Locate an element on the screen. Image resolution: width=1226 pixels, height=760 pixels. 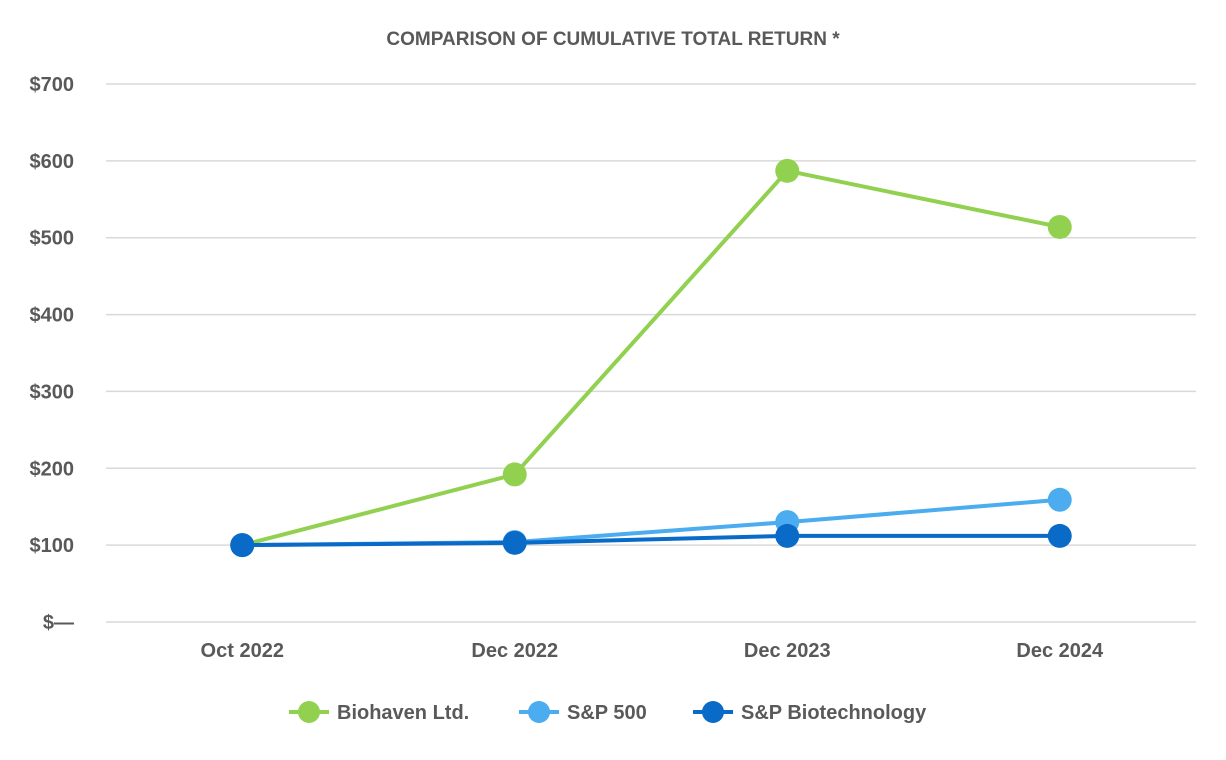
y-tick-label: $300 is located at coordinates (52, 392).